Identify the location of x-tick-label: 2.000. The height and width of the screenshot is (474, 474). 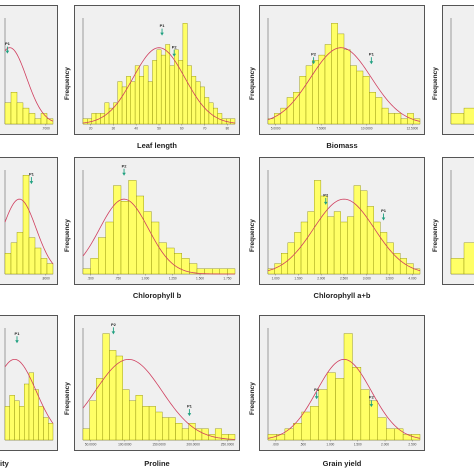
(385, 445).